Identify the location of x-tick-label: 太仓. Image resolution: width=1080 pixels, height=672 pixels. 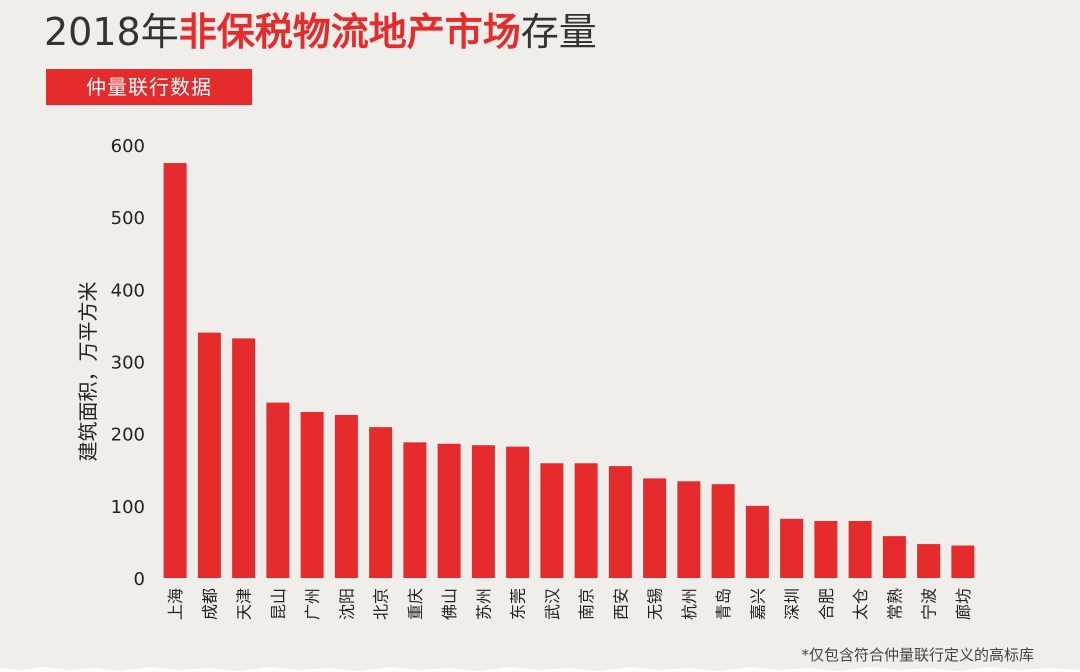
(860, 604).